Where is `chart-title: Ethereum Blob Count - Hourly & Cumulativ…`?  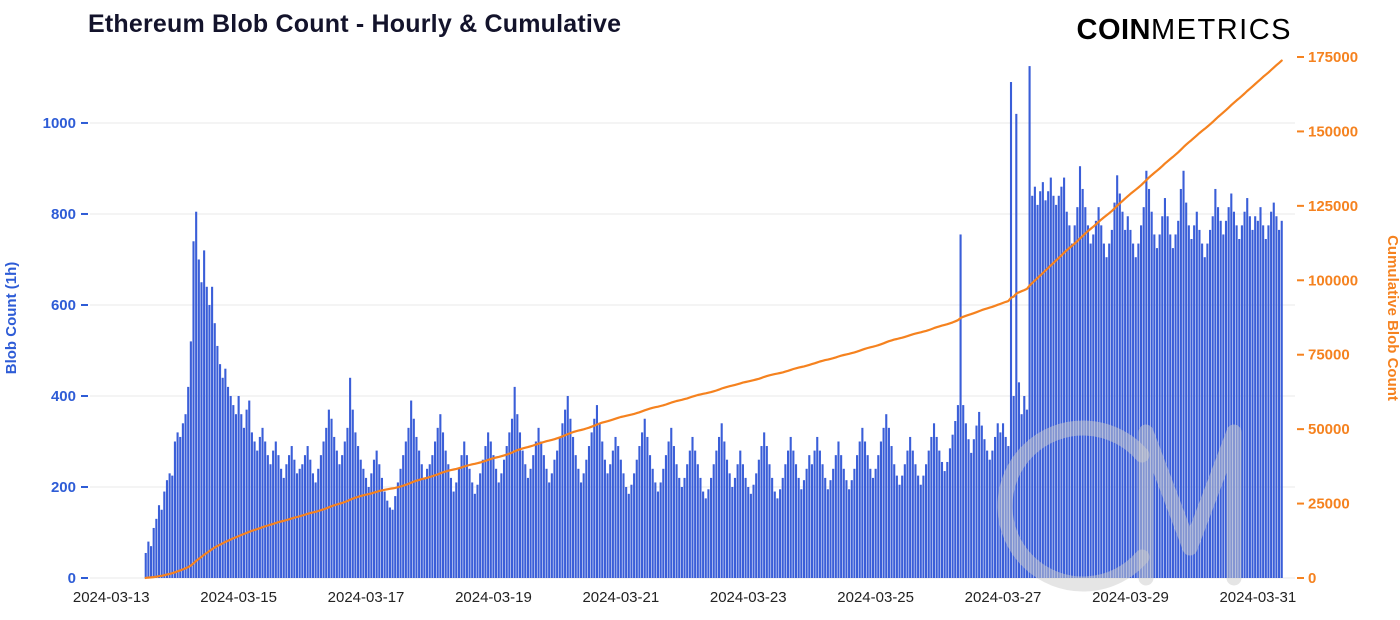
chart-title: Ethereum Blob Count - Hourly & Cumulativ… is located at coordinates (355, 24).